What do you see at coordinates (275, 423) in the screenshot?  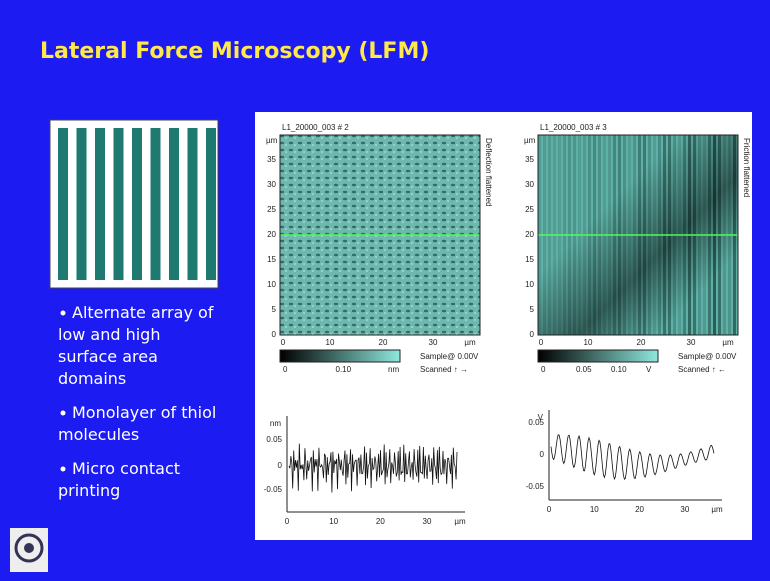 I see `y-unit: nm` at bounding box center [275, 423].